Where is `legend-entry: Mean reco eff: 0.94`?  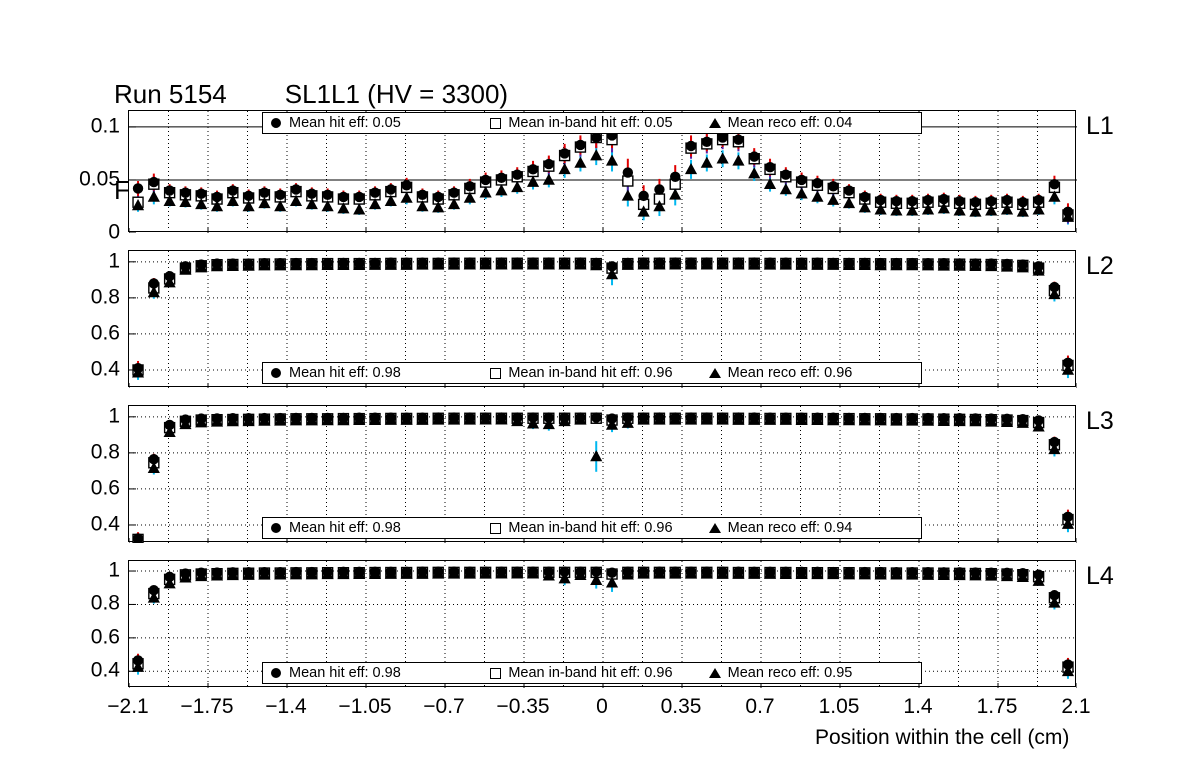 legend-entry: Mean reco eff: 0.94 is located at coordinates (811, 528).